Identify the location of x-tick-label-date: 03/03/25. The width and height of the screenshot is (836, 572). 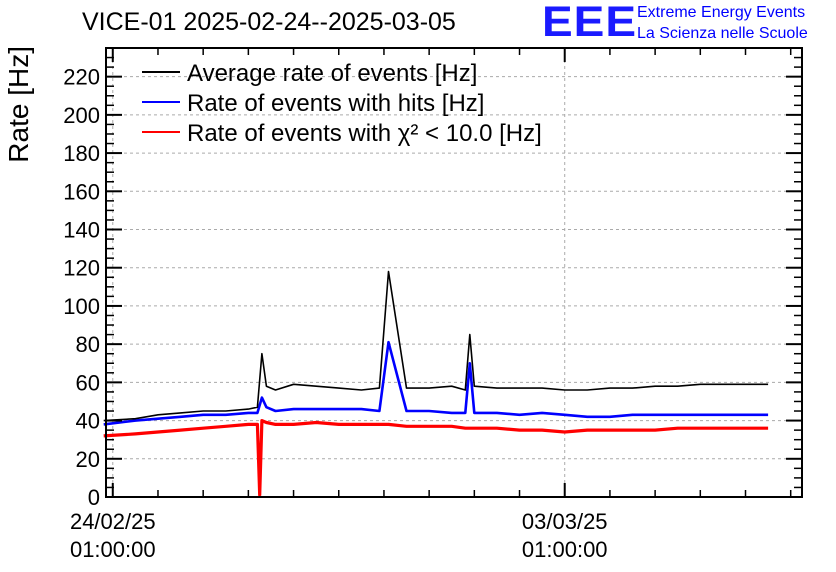
(565, 521).